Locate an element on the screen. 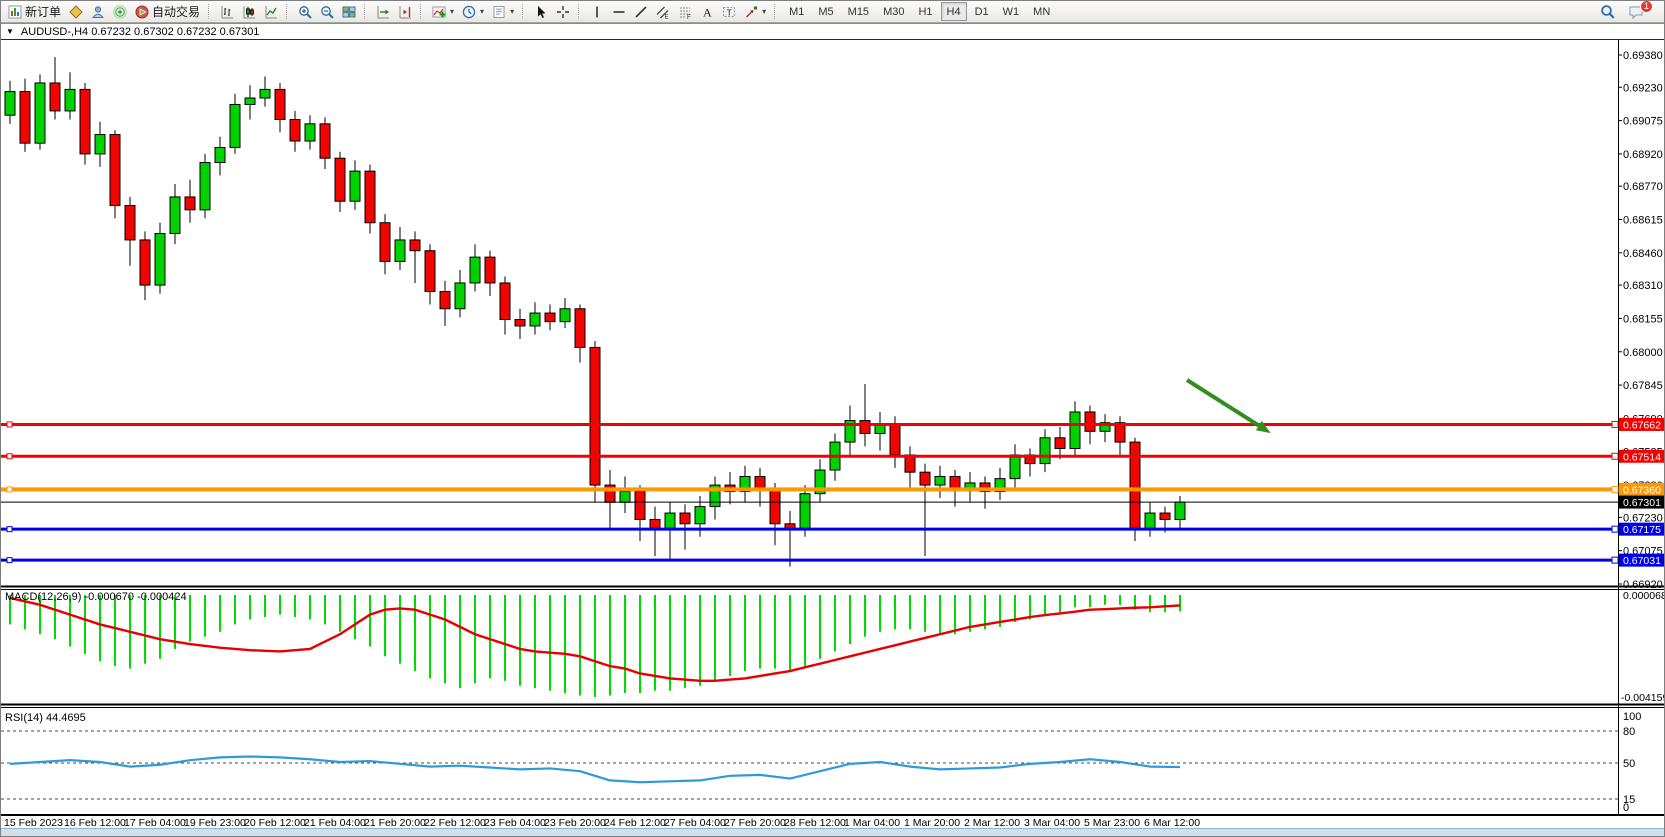 Image resolution: width=1665 pixels, height=837 pixels. level-price-label-text: 0.67662 is located at coordinates (1642, 425).